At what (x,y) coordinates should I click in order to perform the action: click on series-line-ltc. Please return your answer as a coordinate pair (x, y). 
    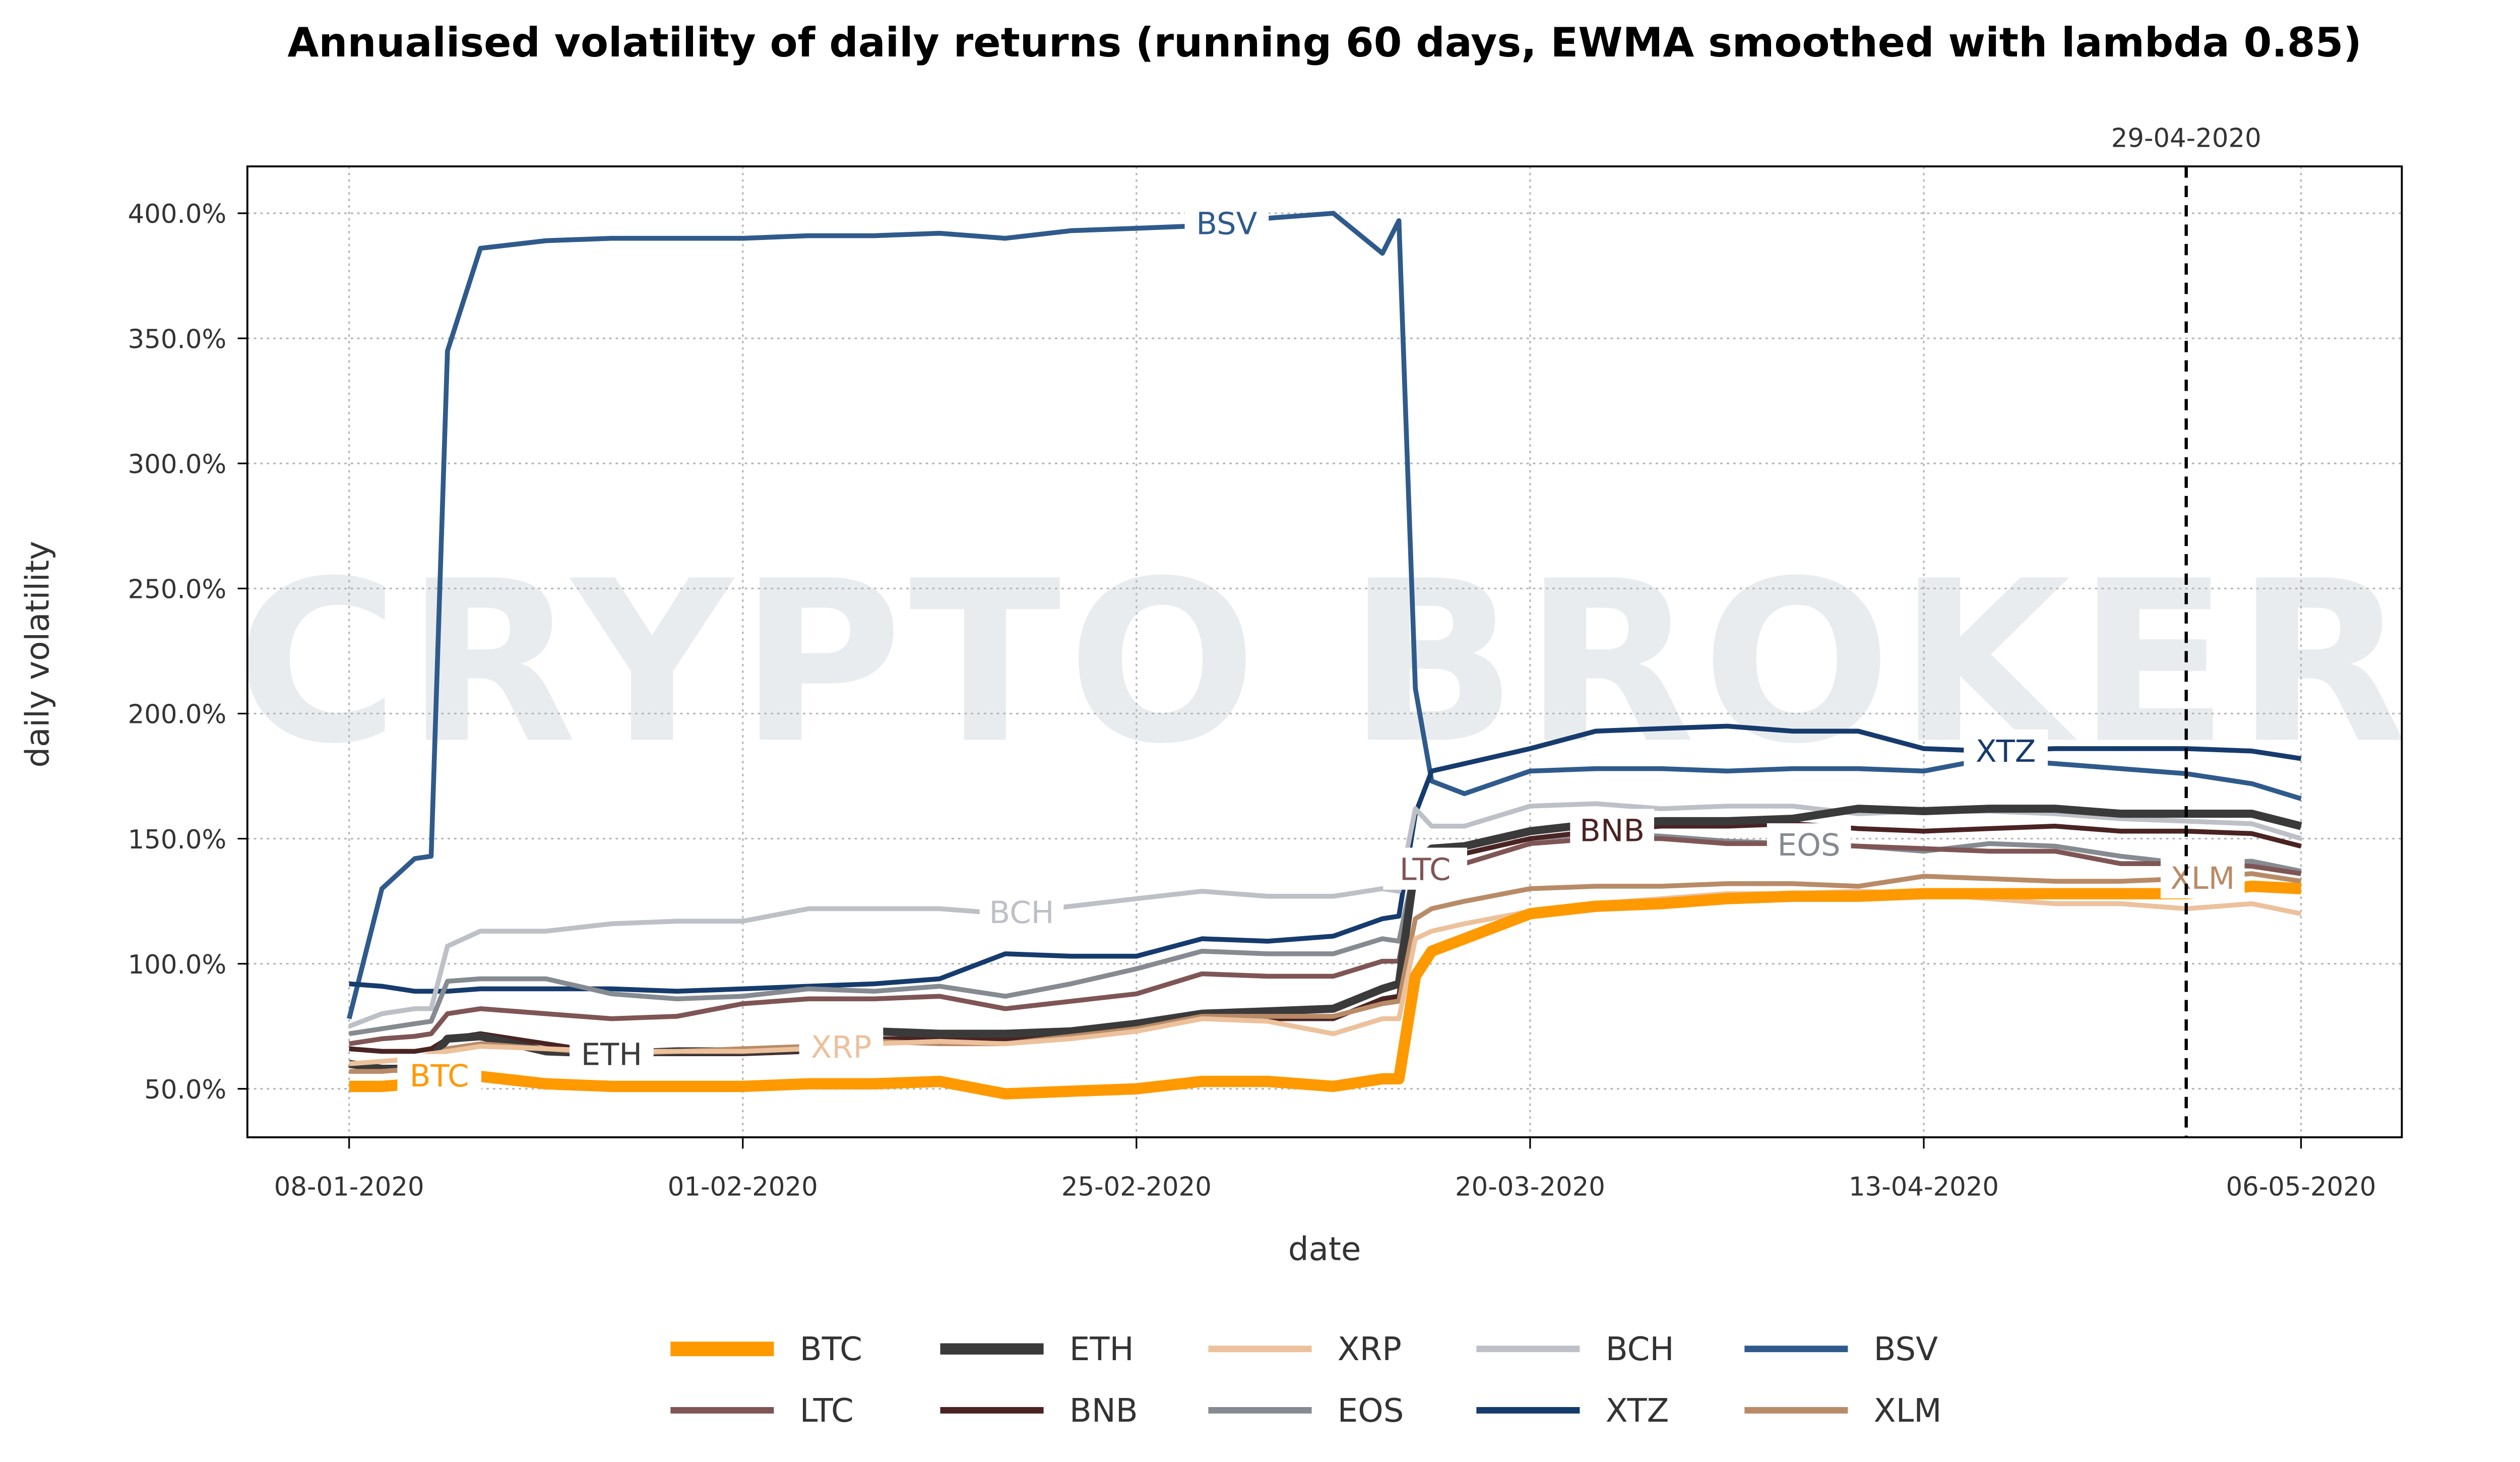
    Looking at the image, I should click on (1325, 941).